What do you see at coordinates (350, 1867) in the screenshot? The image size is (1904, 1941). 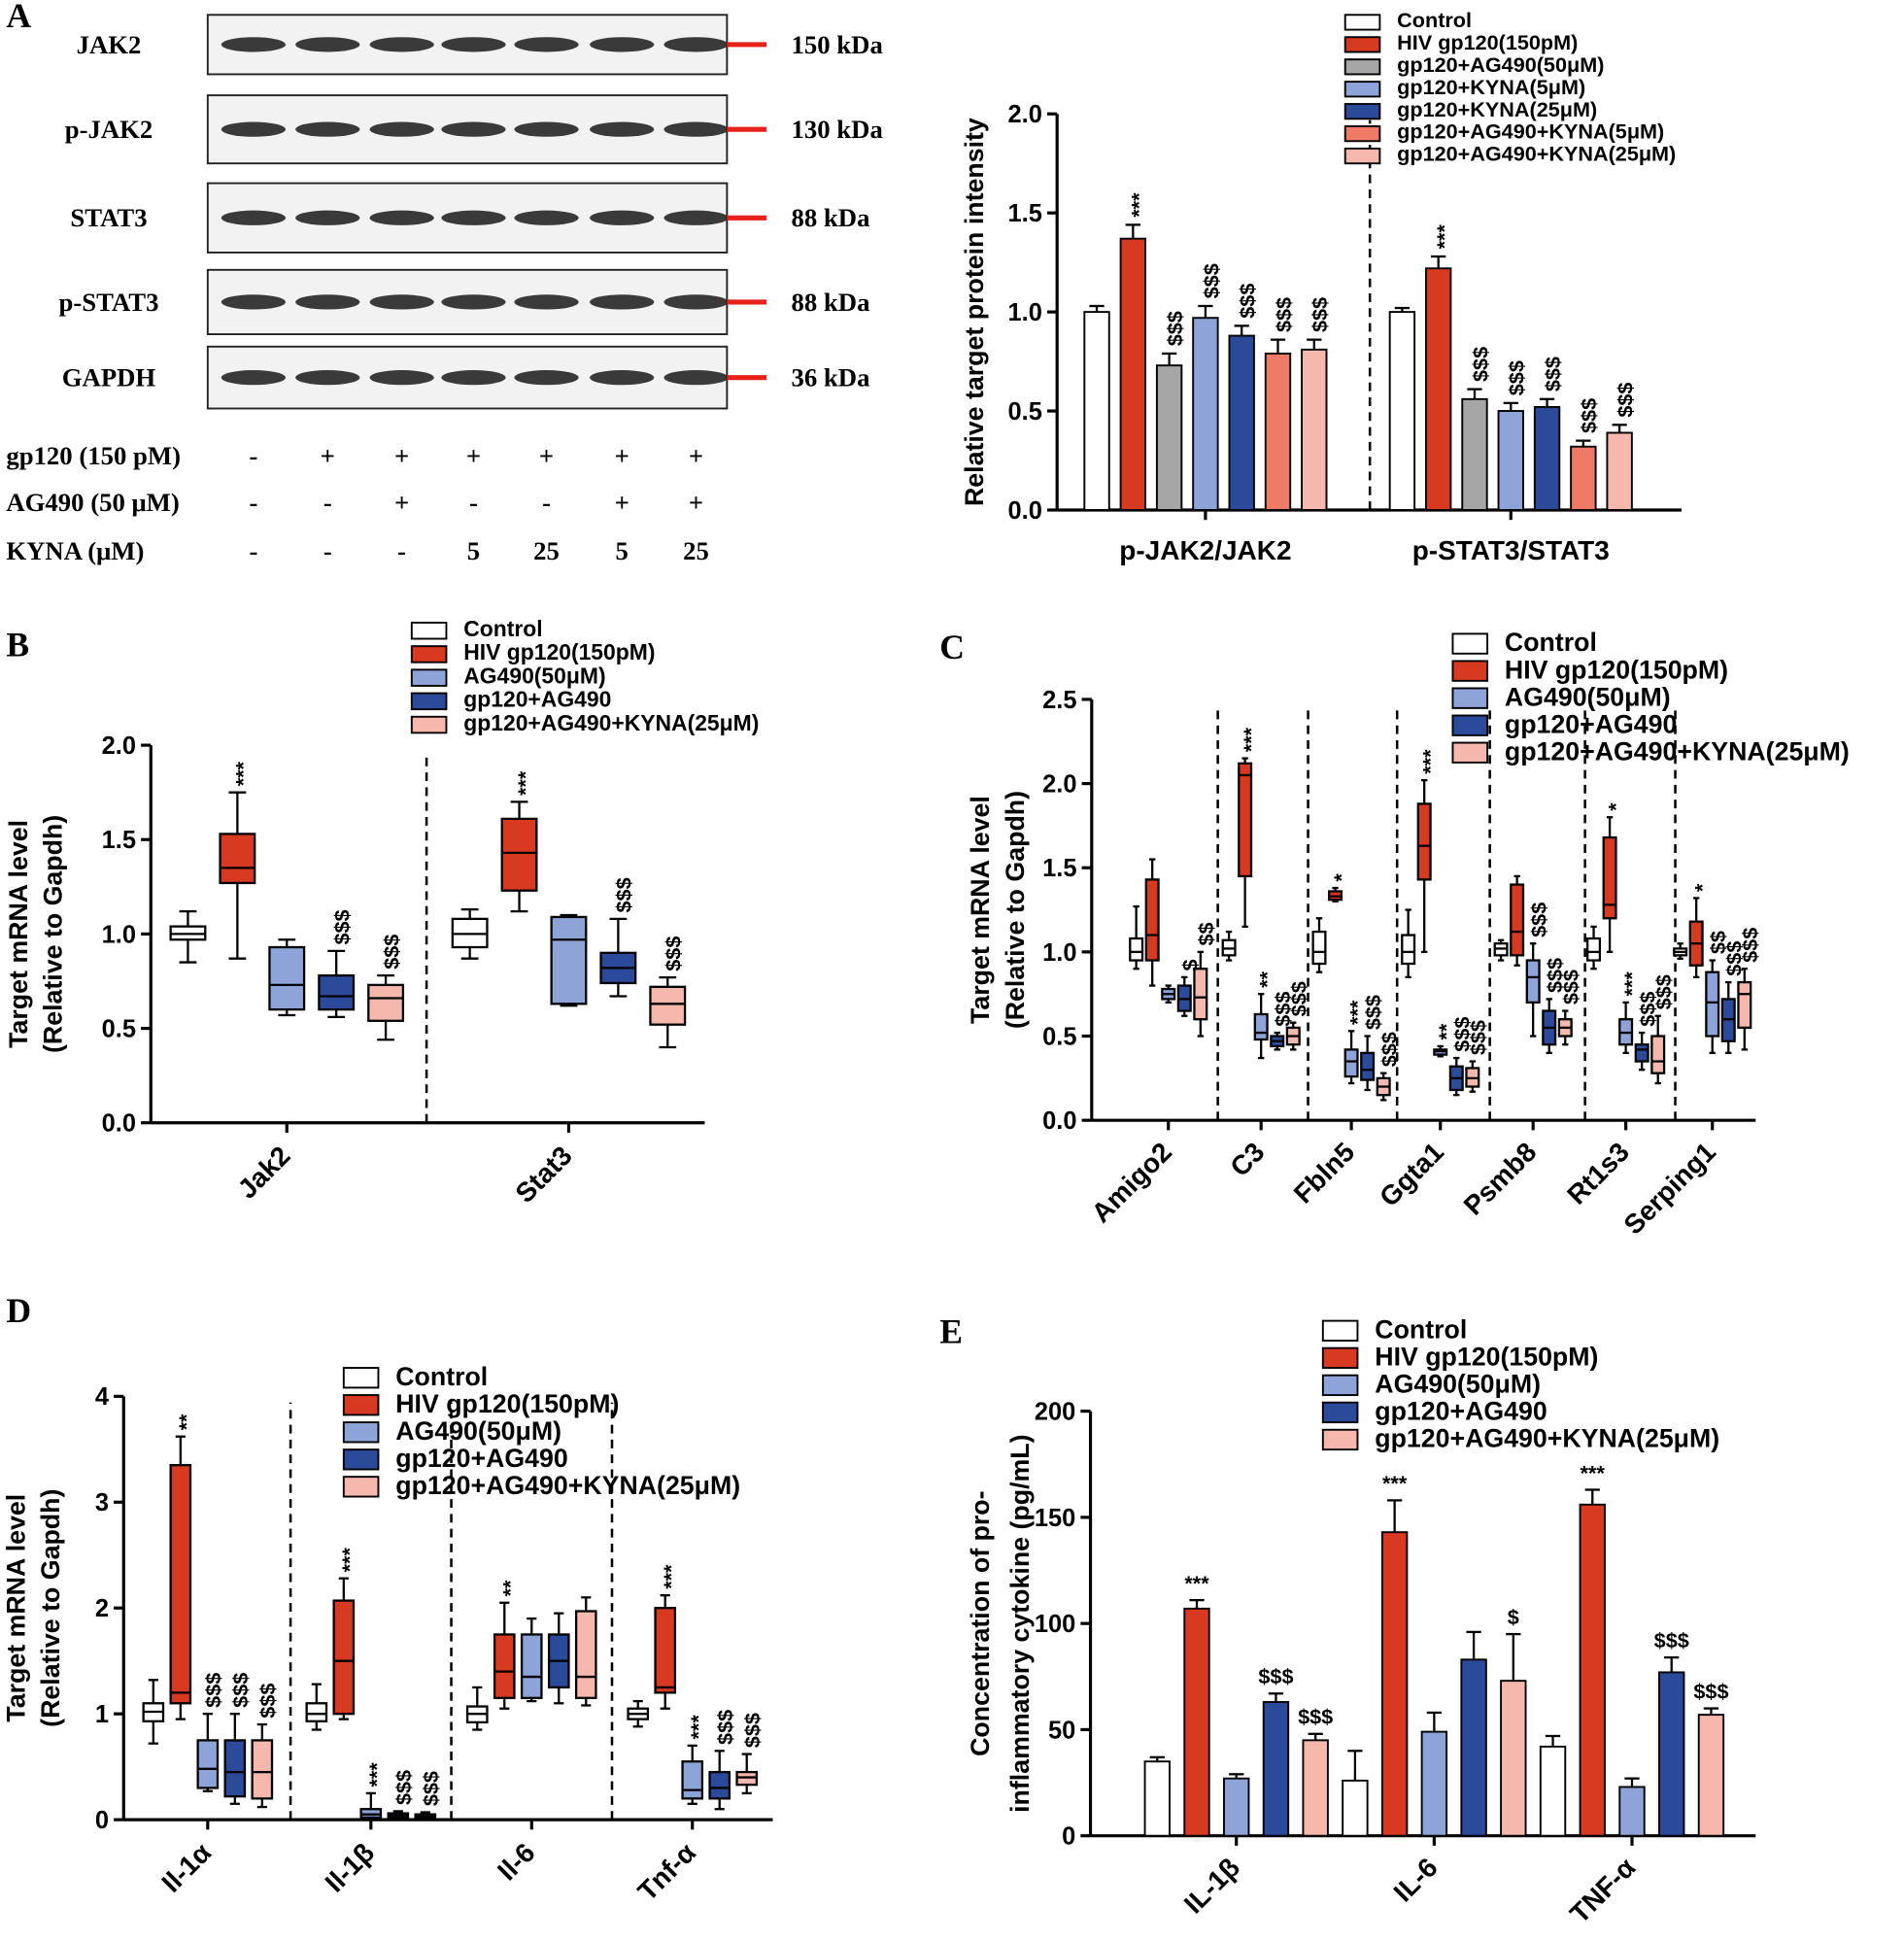 I see `x-tick-label: Il-1β` at bounding box center [350, 1867].